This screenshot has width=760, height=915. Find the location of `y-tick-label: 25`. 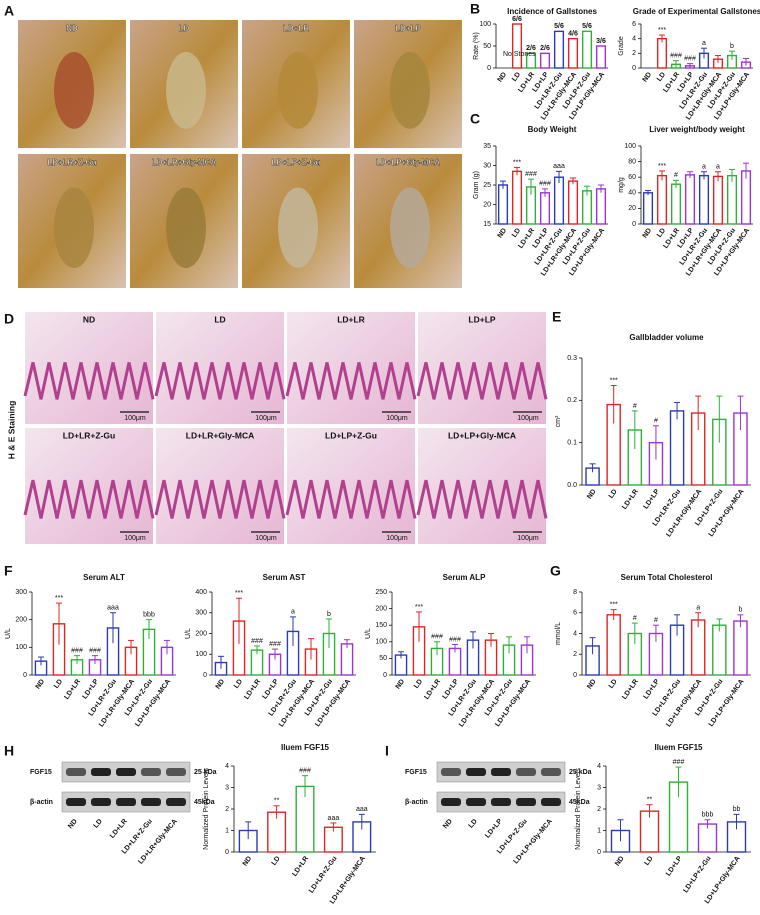

y-tick-label: 25 is located at coordinates (487, 185).